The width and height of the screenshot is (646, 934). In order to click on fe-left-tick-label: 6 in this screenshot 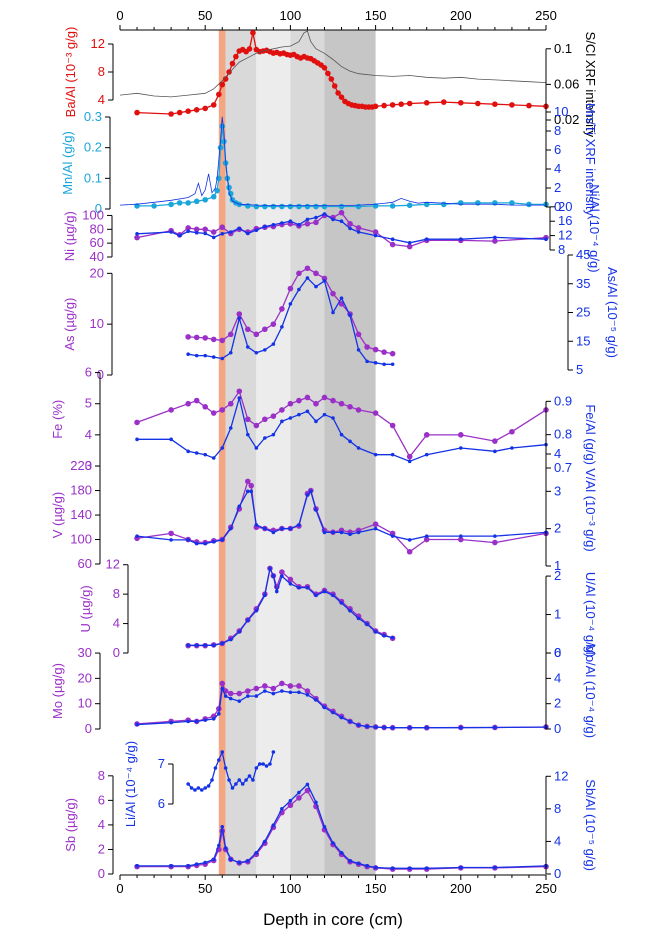, I will do `click(88, 372)`.